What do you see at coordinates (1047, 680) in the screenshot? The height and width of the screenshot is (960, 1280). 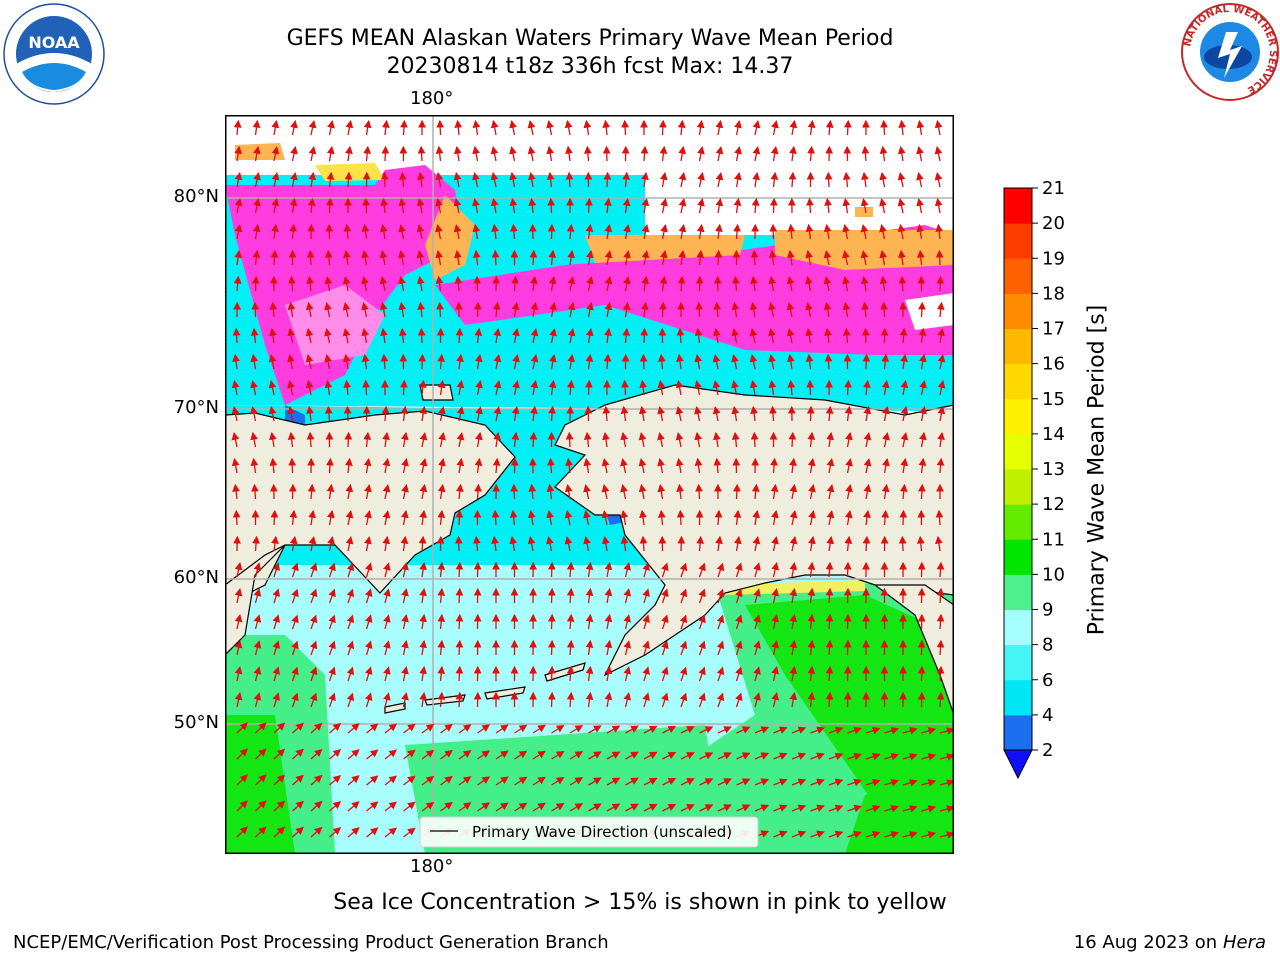 I see `colorbar-tick-label: 6` at bounding box center [1047, 680].